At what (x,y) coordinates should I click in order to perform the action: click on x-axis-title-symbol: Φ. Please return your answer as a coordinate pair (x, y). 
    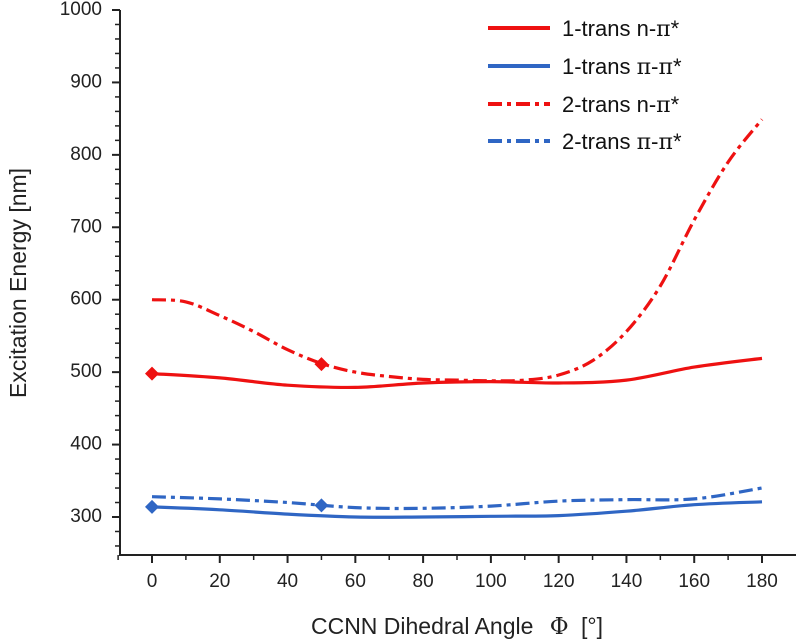
    Looking at the image, I should click on (559, 627).